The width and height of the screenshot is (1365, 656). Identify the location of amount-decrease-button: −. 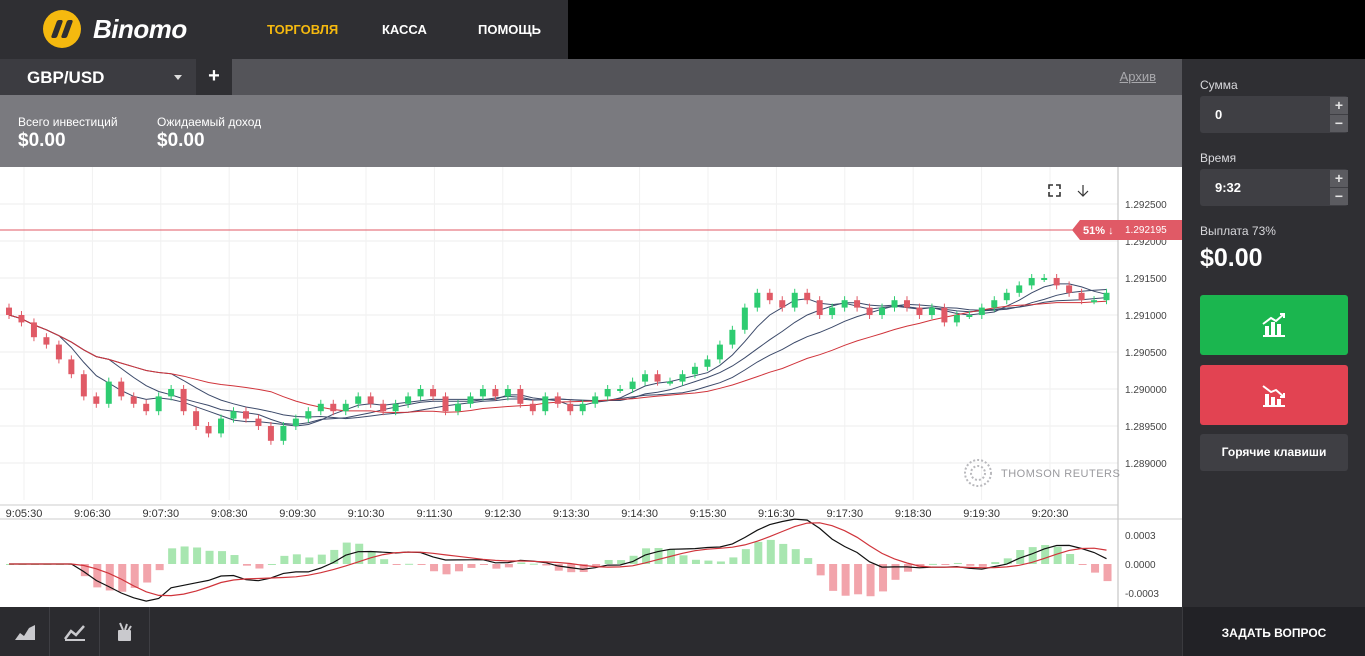
(1339, 123).